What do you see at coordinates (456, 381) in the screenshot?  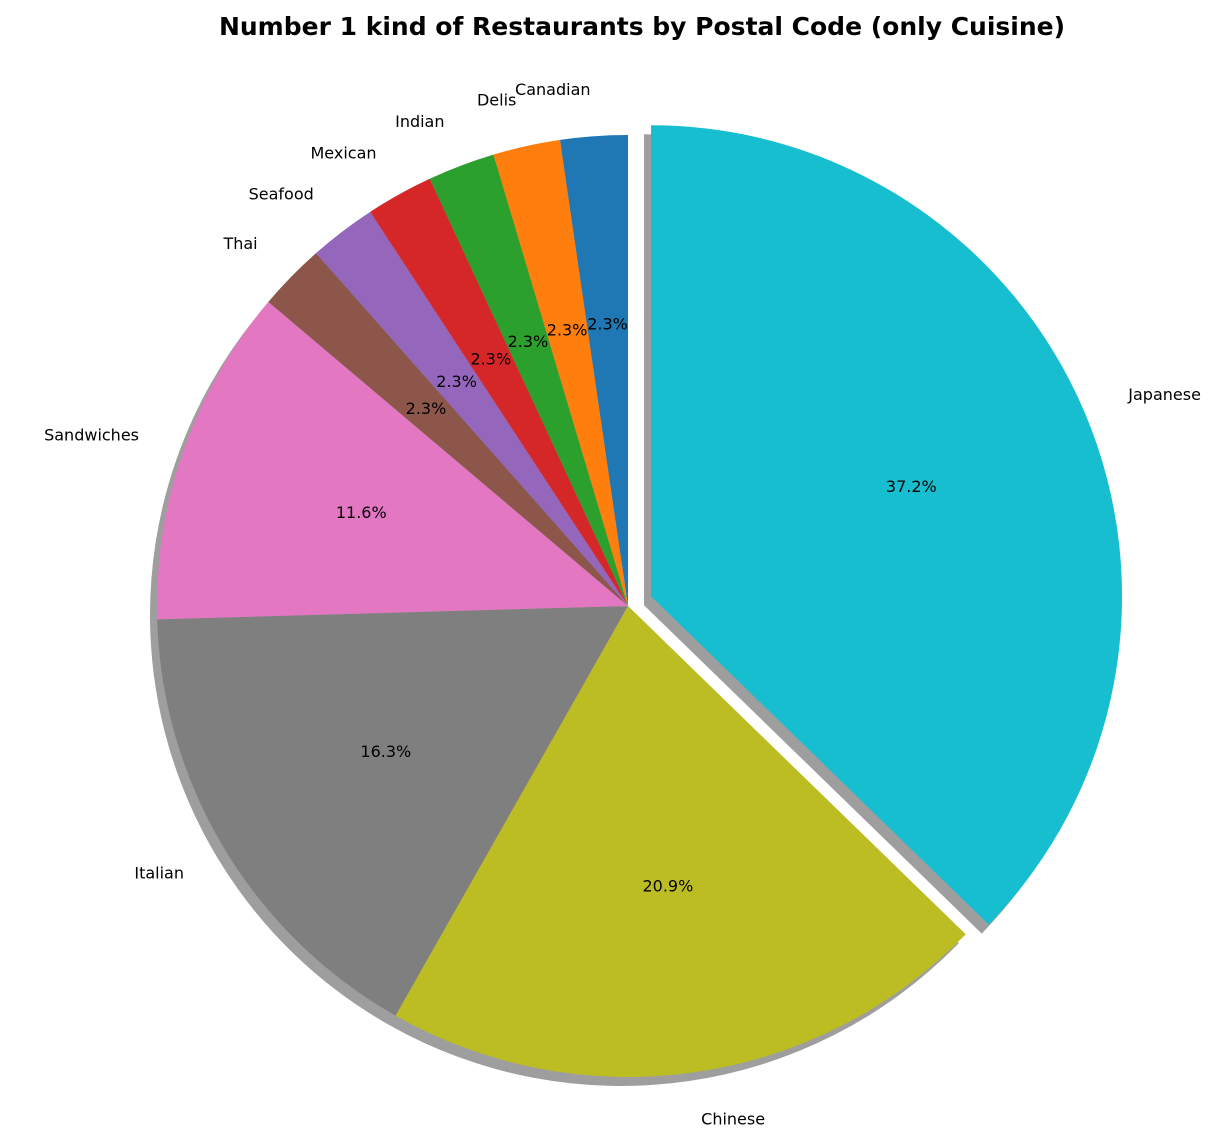 I see `pct-label-seafood: 2.3%` at bounding box center [456, 381].